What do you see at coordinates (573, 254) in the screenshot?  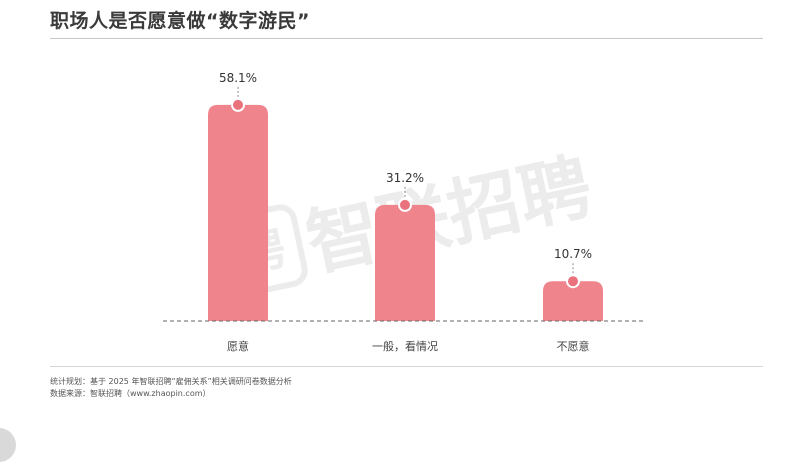 I see `data-label: 10.7%` at bounding box center [573, 254].